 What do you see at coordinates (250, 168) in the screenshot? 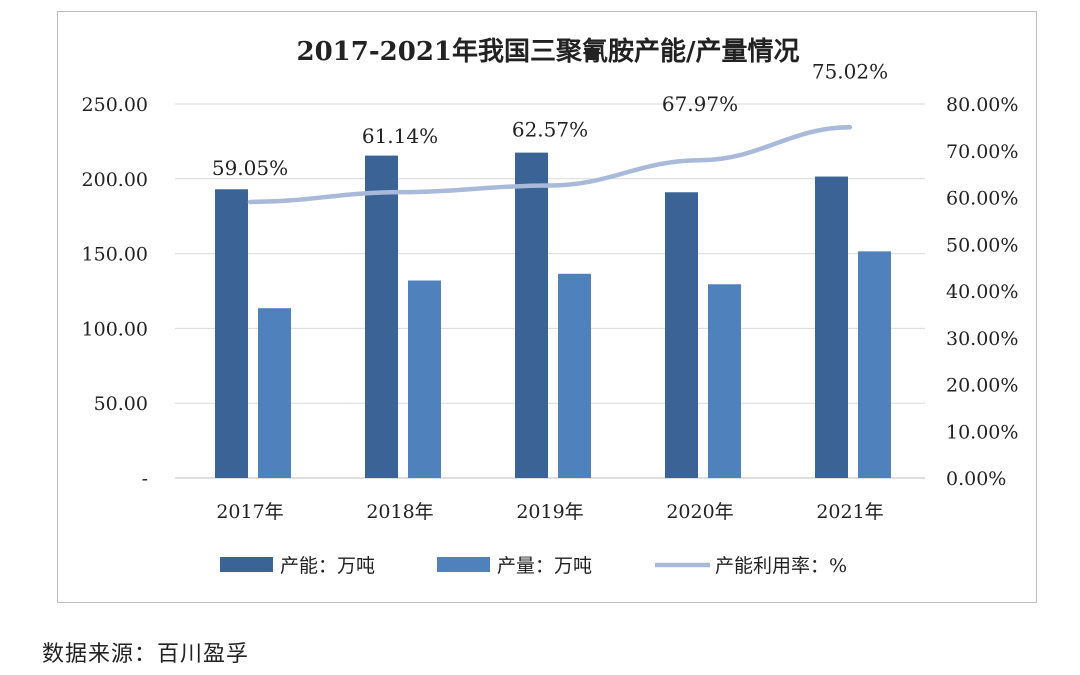
I see `data-label: 59.05%` at bounding box center [250, 168].